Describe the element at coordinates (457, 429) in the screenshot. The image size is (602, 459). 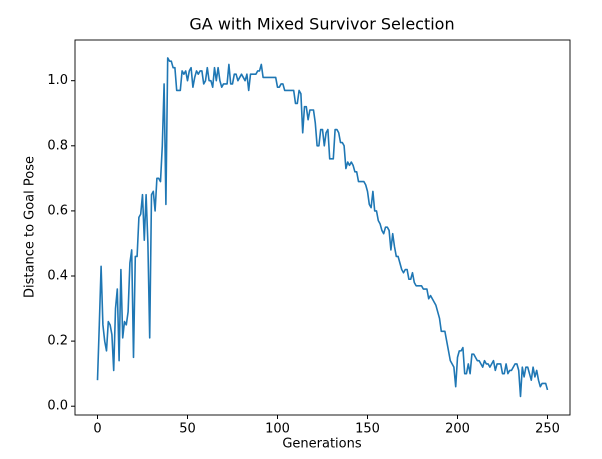
I see `x-tick-label: 200` at that location.